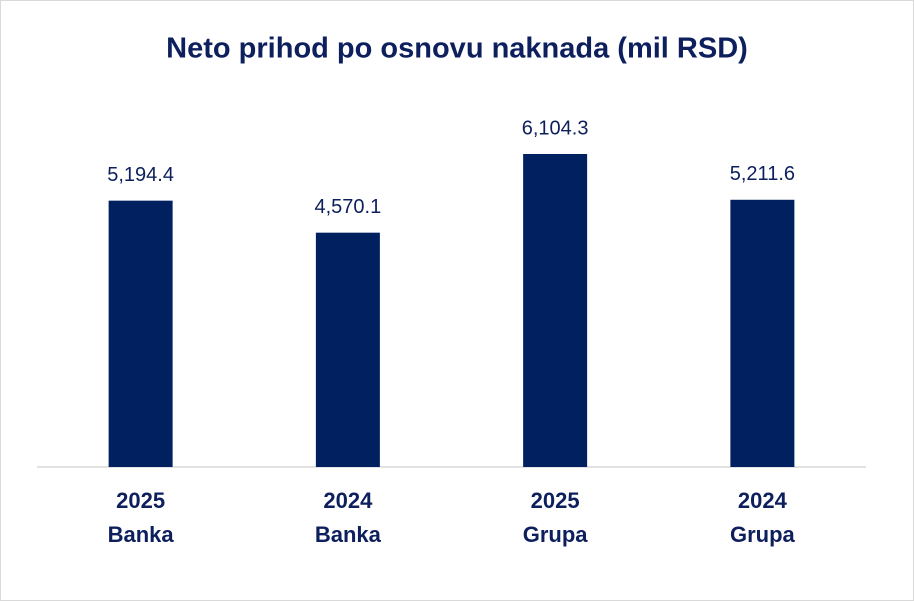 The image size is (914, 601). Describe the element at coordinates (555, 128) in the screenshot. I see `value-label: 6,104.3` at that location.